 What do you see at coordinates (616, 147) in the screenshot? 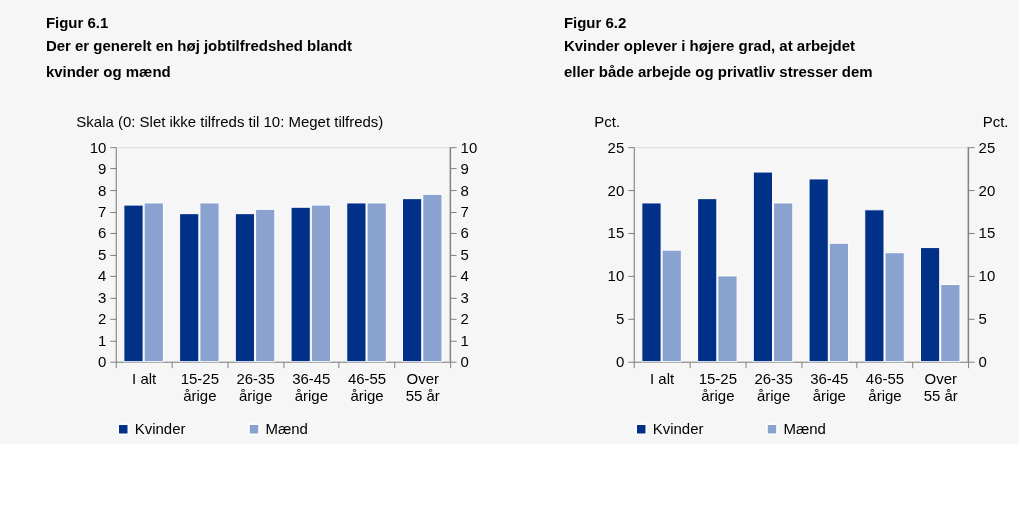
I see `y-tick-label: 25` at bounding box center [616, 147].